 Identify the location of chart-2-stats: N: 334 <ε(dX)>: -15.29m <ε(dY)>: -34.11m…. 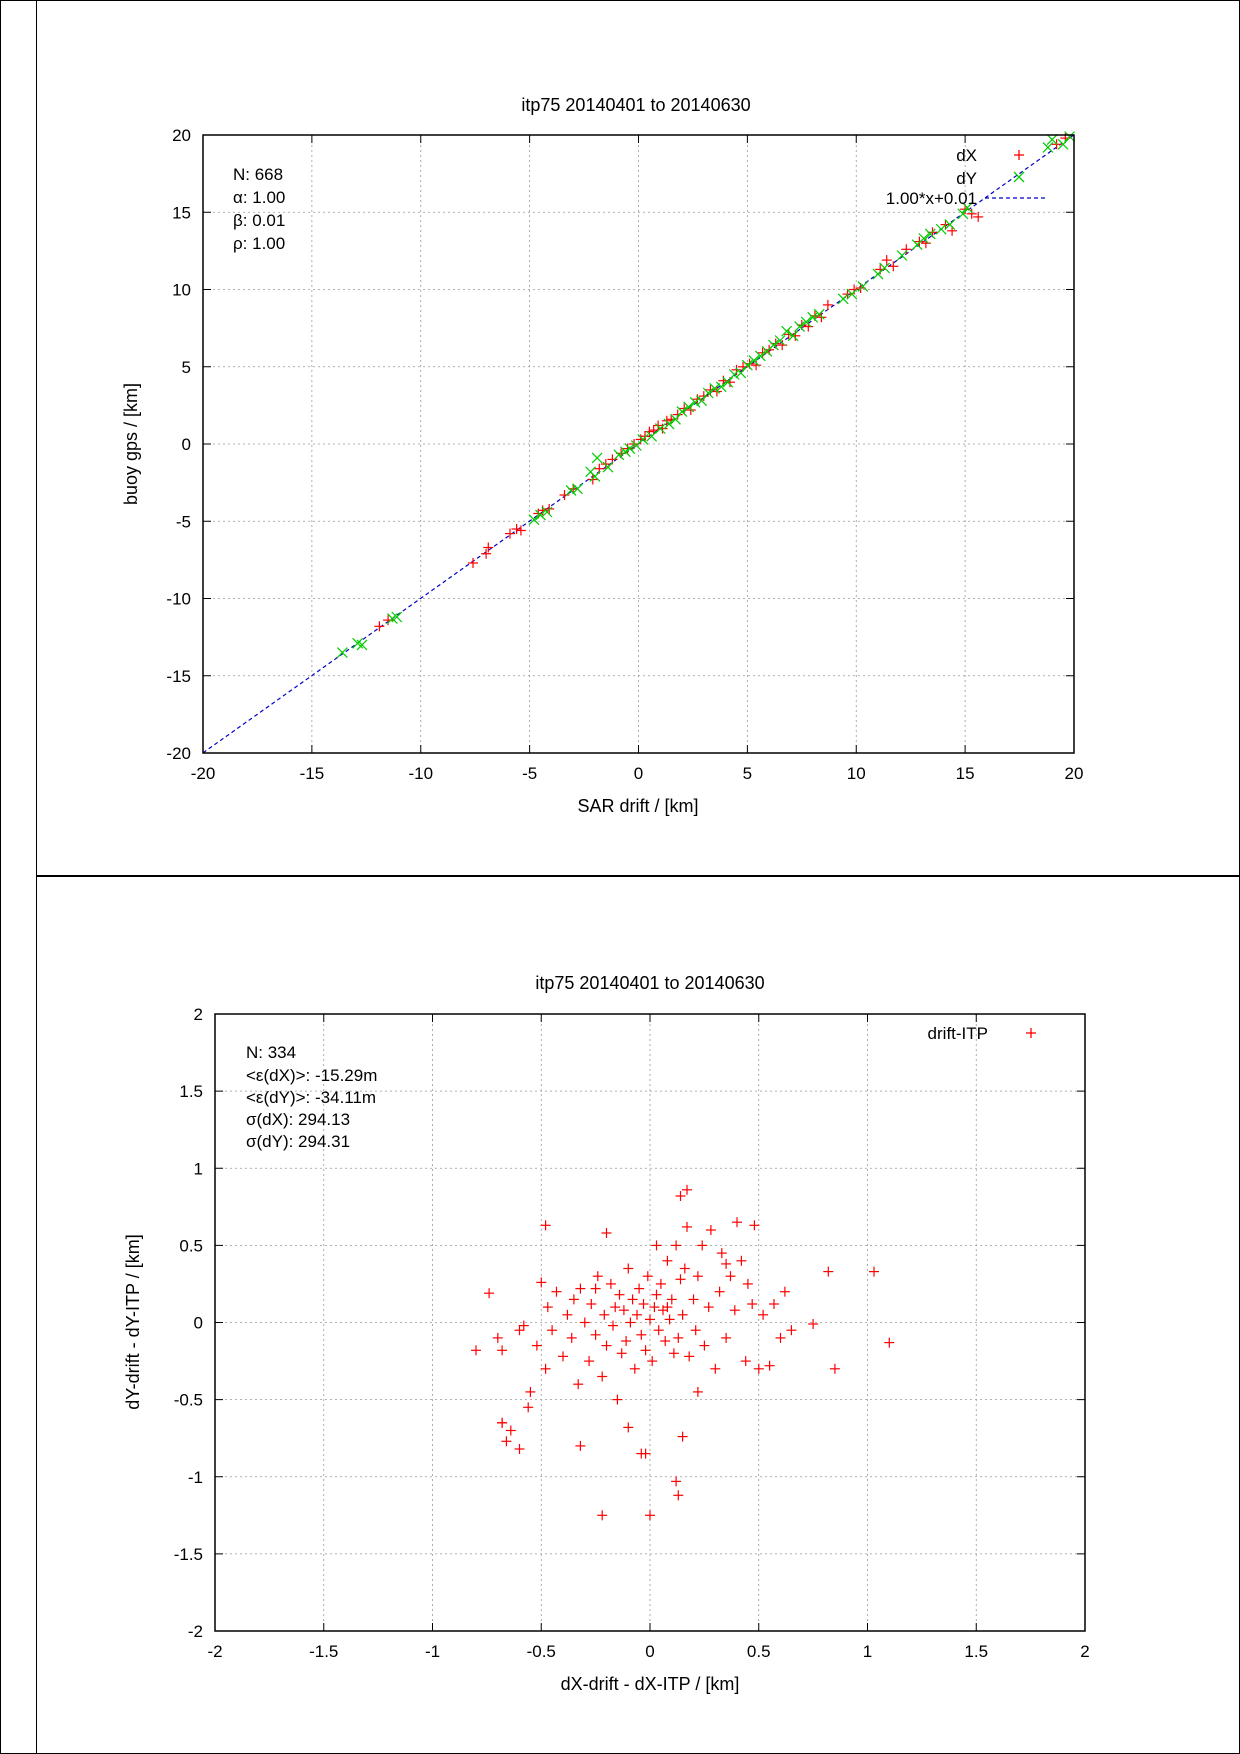
(311, 1097).